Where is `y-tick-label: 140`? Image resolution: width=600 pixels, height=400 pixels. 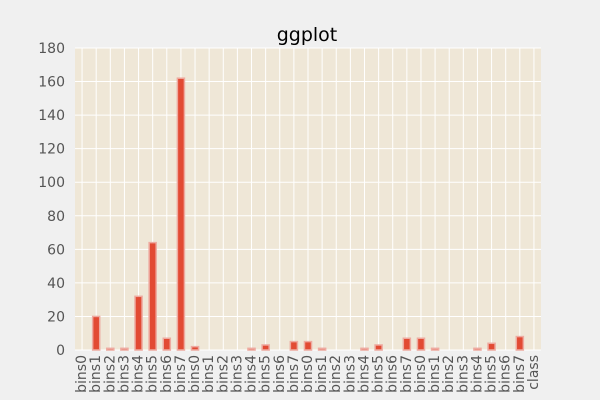
y-tick-label: 140 is located at coordinates (51, 116).